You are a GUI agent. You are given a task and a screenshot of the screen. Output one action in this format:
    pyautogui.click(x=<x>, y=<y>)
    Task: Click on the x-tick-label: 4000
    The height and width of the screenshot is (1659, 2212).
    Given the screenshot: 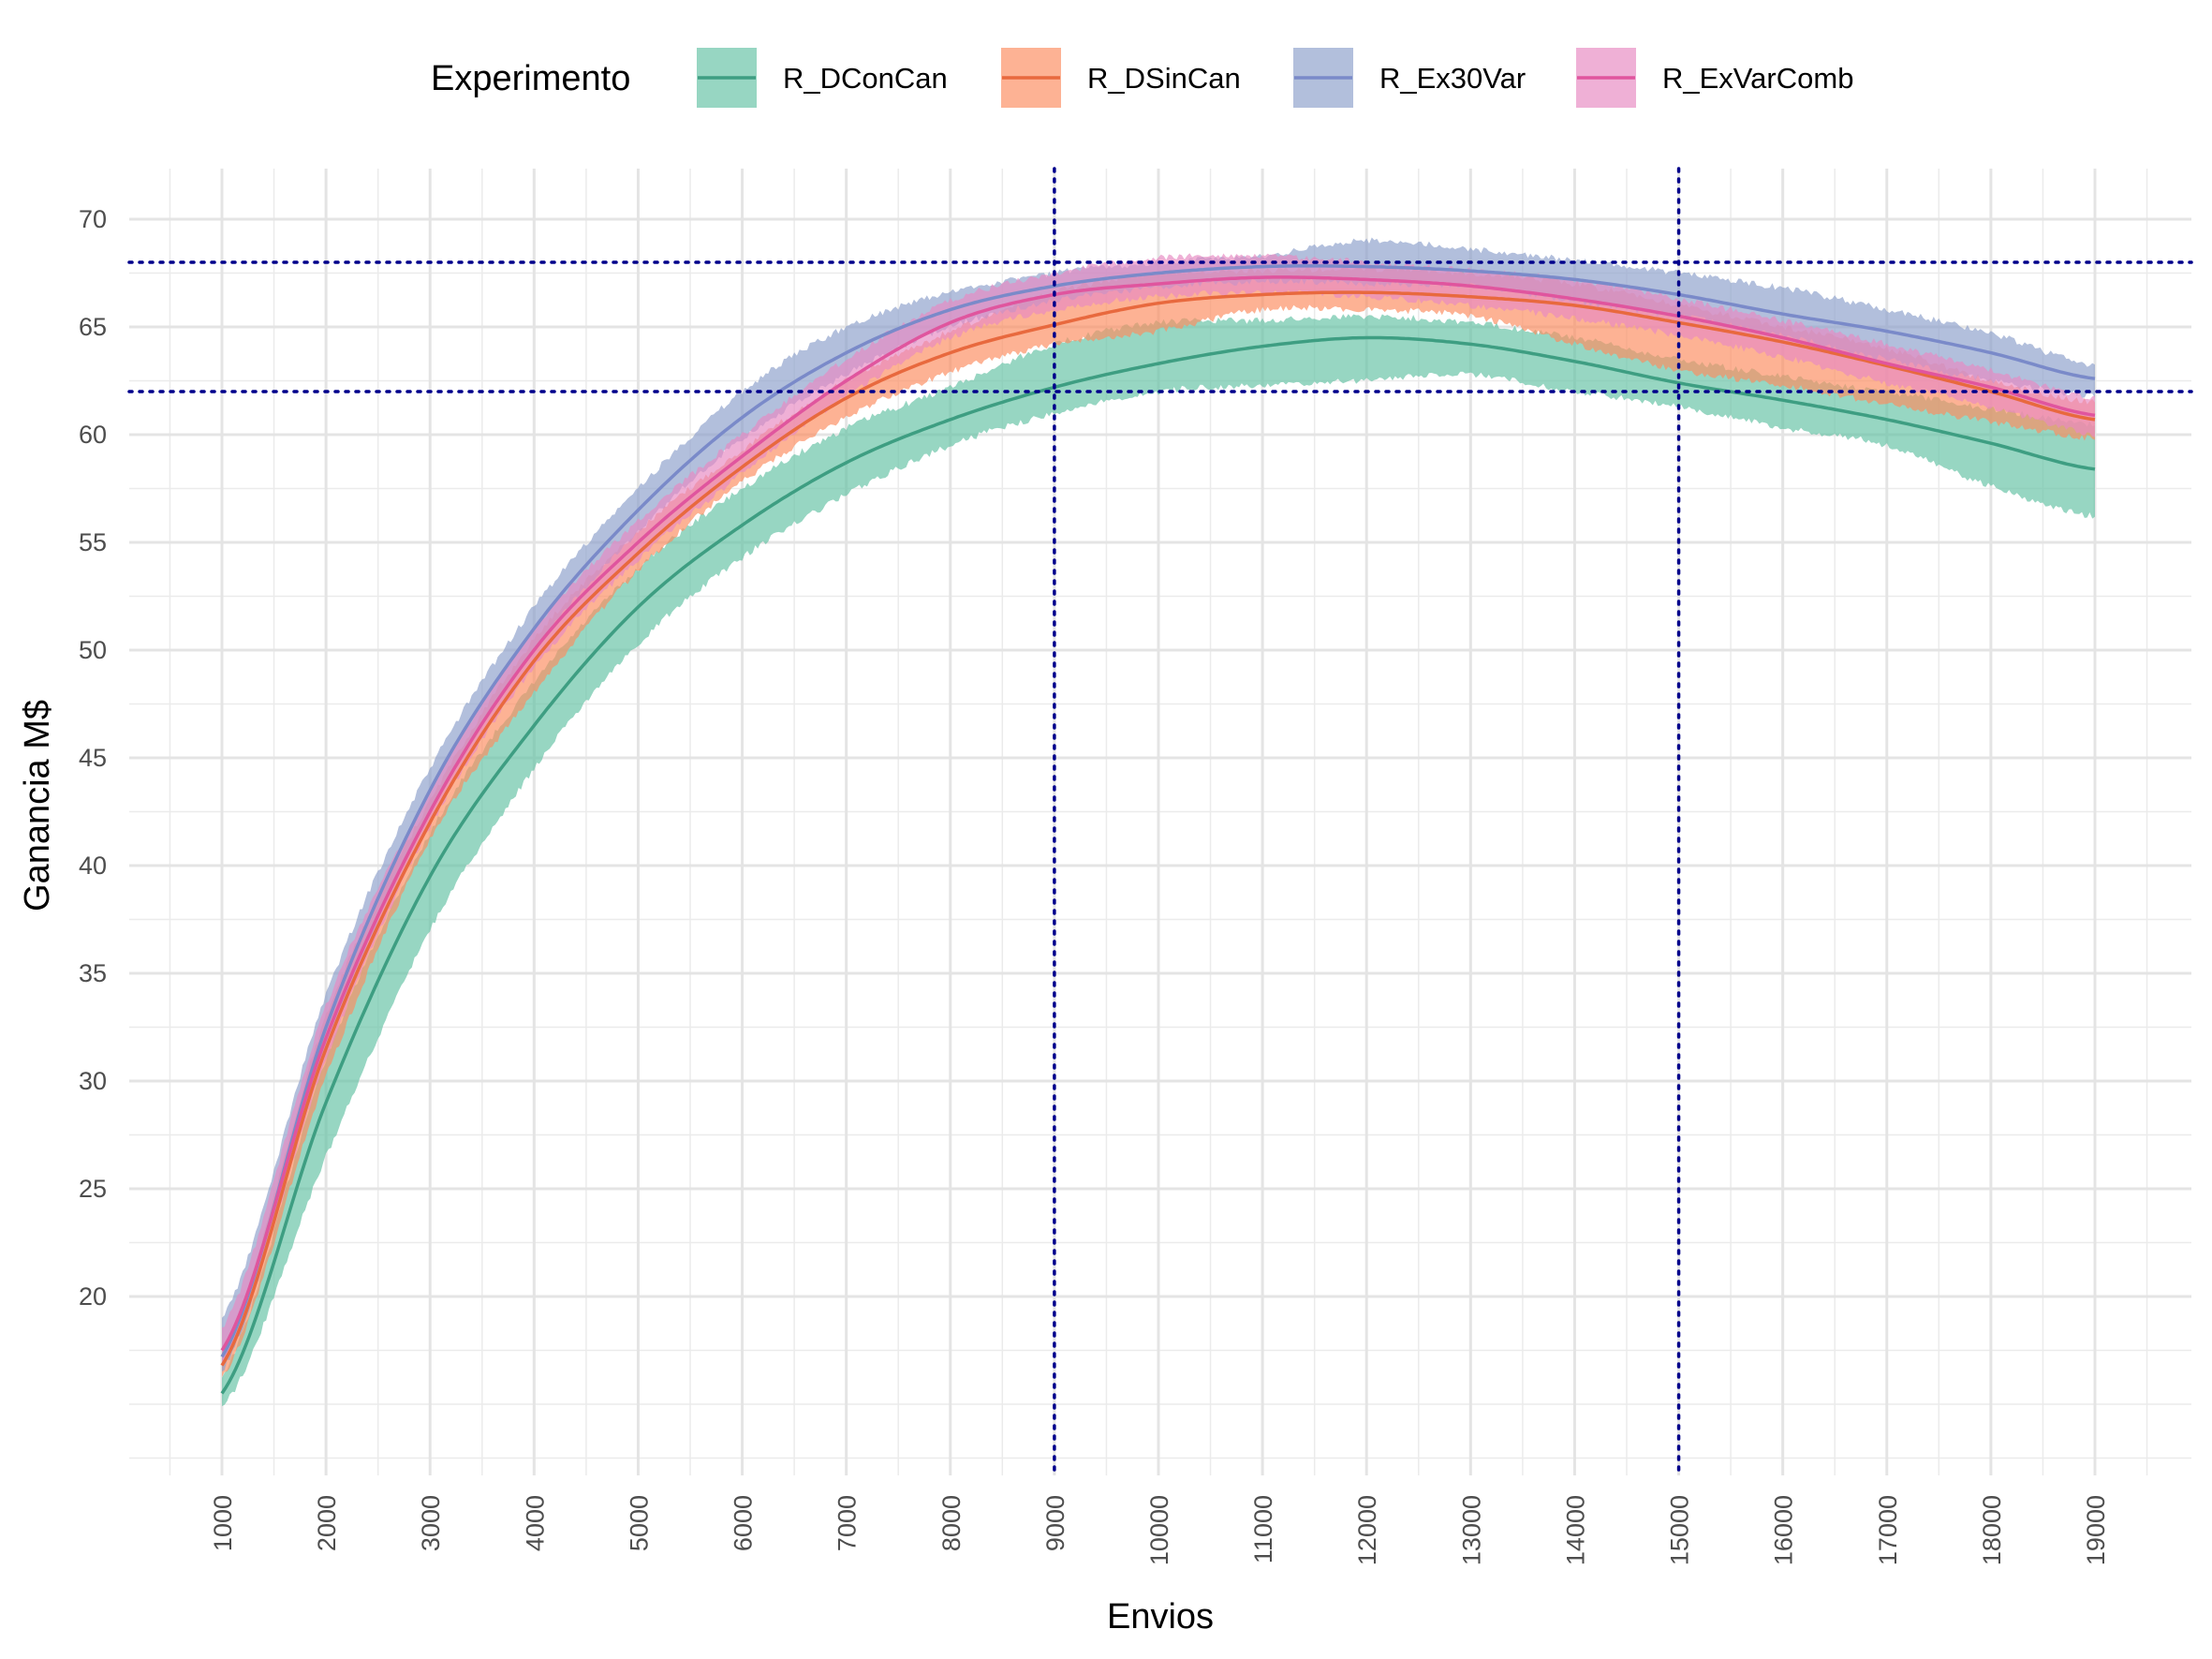 What is the action you would take?
    pyautogui.click(x=535, y=1523)
    